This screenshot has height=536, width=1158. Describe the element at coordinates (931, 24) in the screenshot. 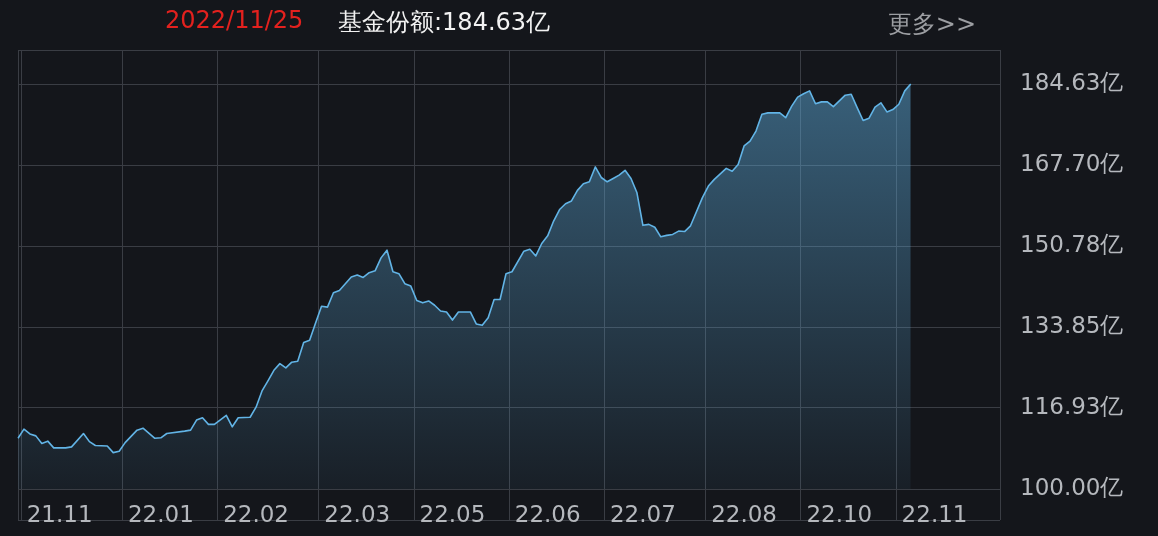

I see `text: 更多>>` at that location.